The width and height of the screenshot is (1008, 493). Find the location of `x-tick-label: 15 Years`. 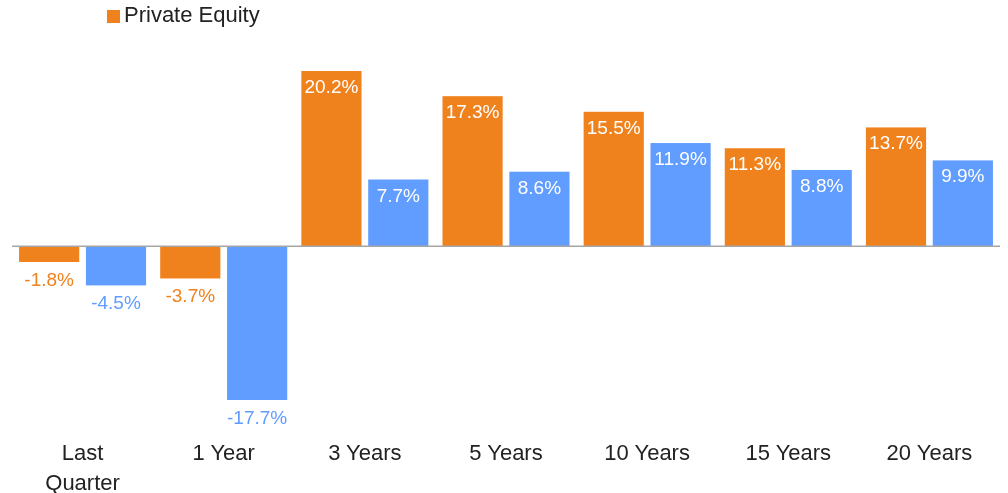

x-tick-label: 15 Years is located at coordinates (788, 452).